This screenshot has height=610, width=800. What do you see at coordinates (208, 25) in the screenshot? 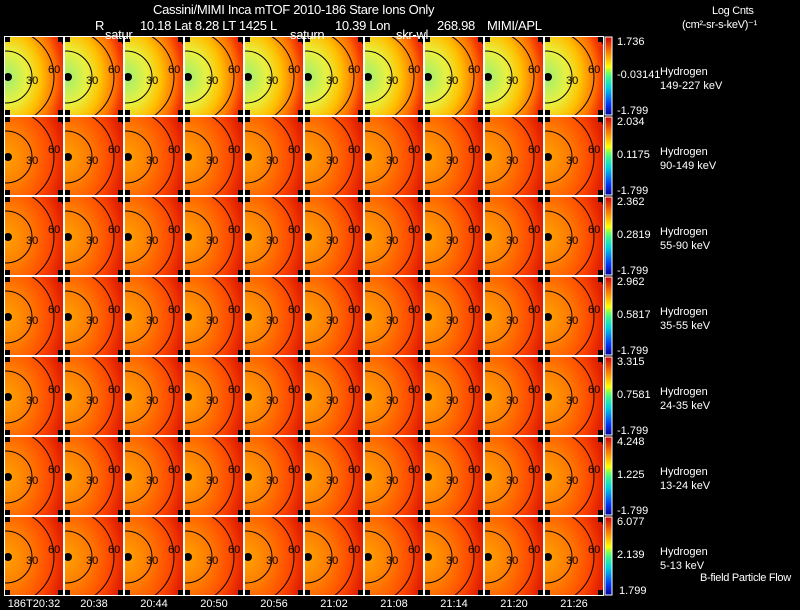
I see `position-text: 10.18 Lat 8.28 LT 1425 L` at bounding box center [208, 25].